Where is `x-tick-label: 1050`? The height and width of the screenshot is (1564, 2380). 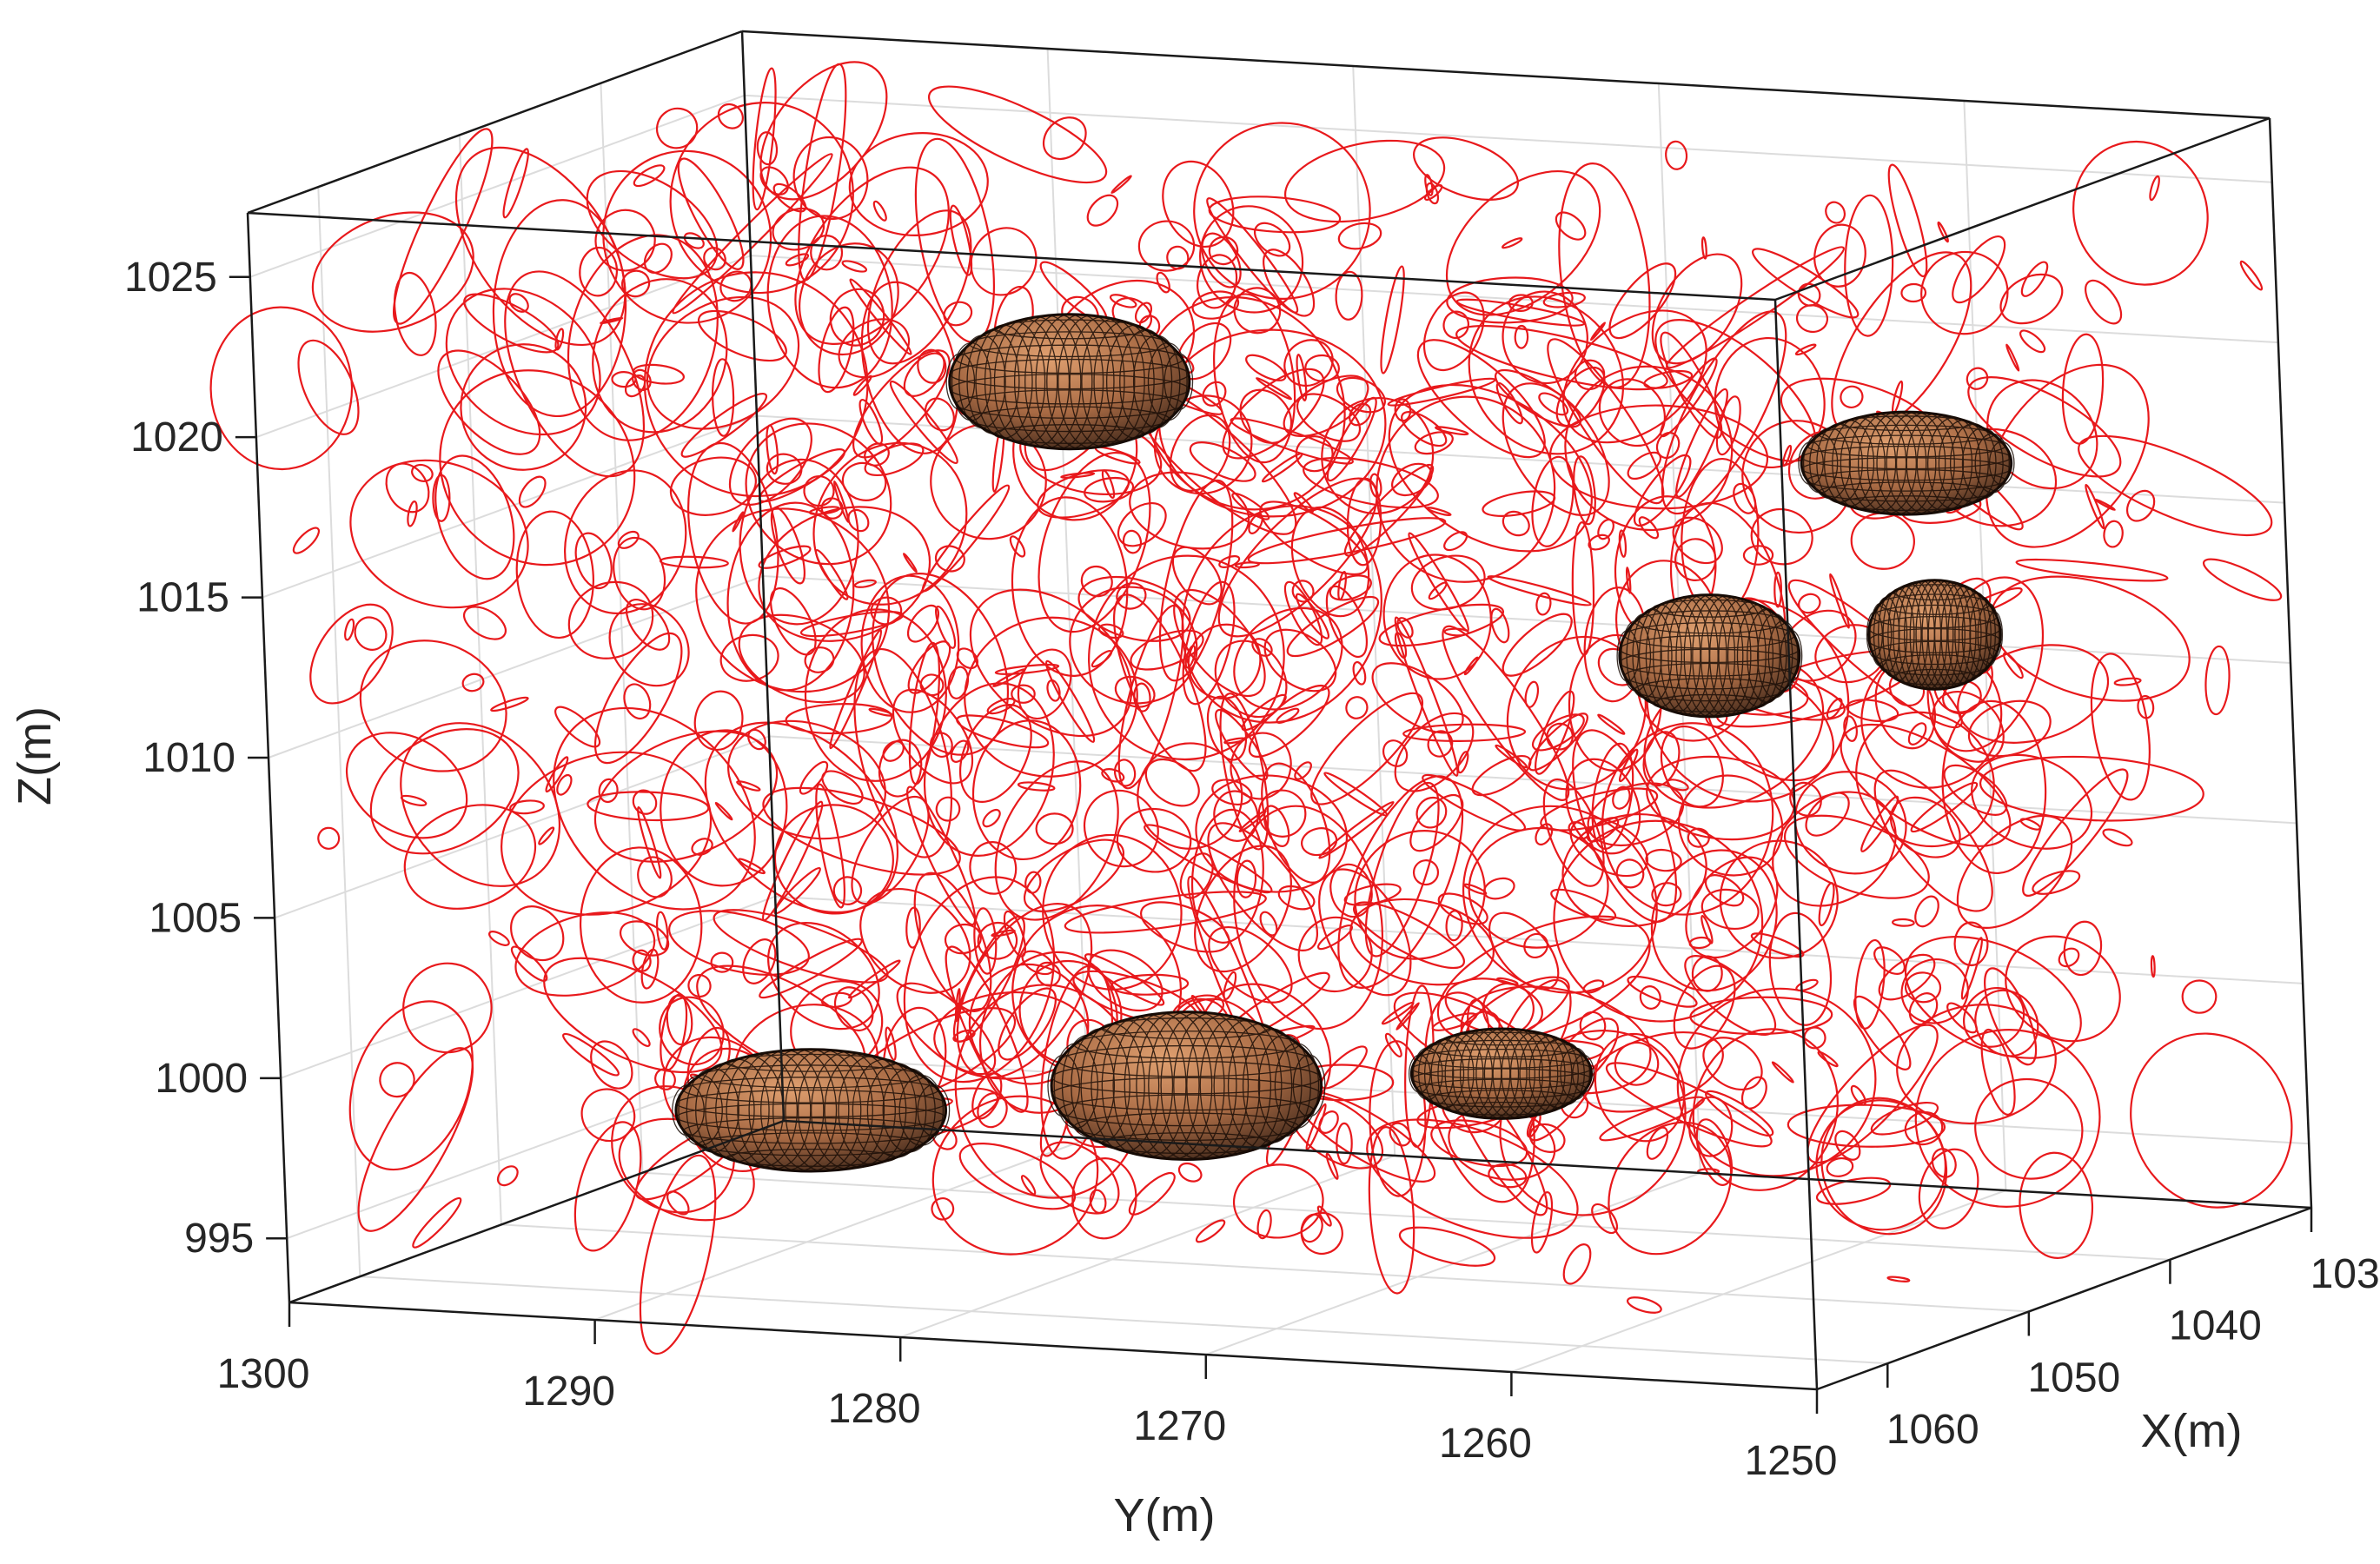 x-tick-label: 1050 is located at coordinates (2073, 1378).